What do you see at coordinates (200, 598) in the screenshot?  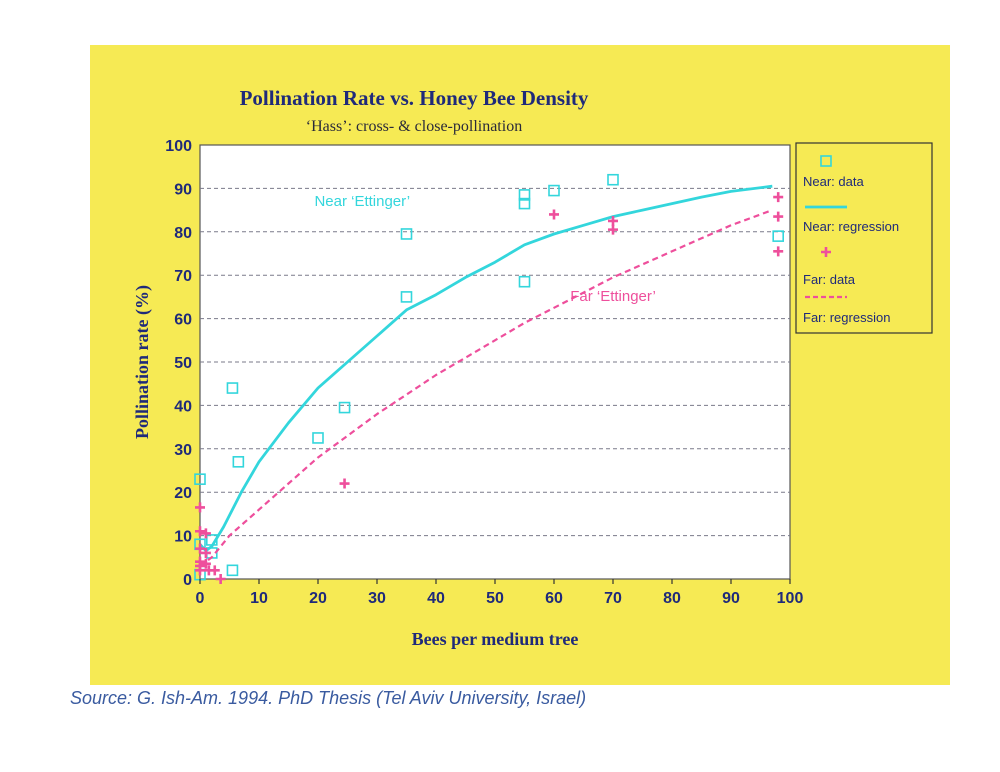 I see `x-tick-label: 0` at bounding box center [200, 598].